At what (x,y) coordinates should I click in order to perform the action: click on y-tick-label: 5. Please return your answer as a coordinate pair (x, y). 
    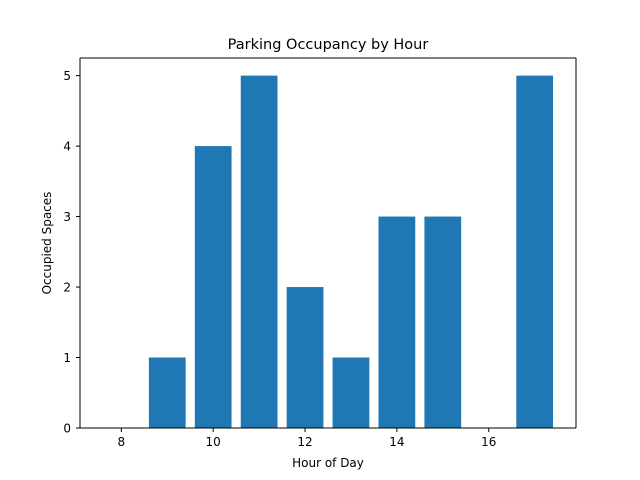
    Looking at the image, I should click on (67, 76).